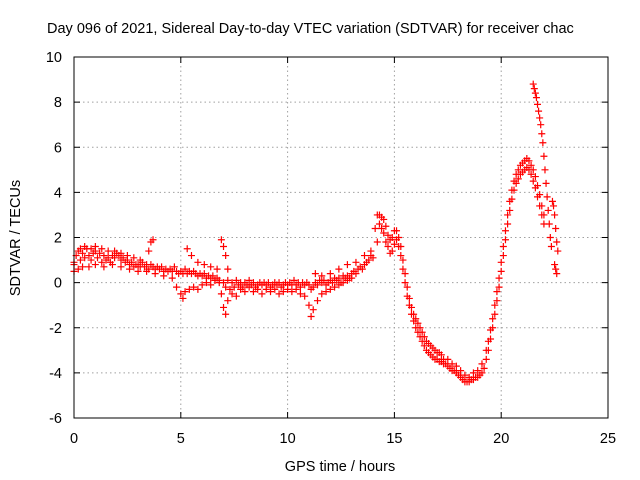  I want to click on y-tick-label: 4, so click(58, 193).